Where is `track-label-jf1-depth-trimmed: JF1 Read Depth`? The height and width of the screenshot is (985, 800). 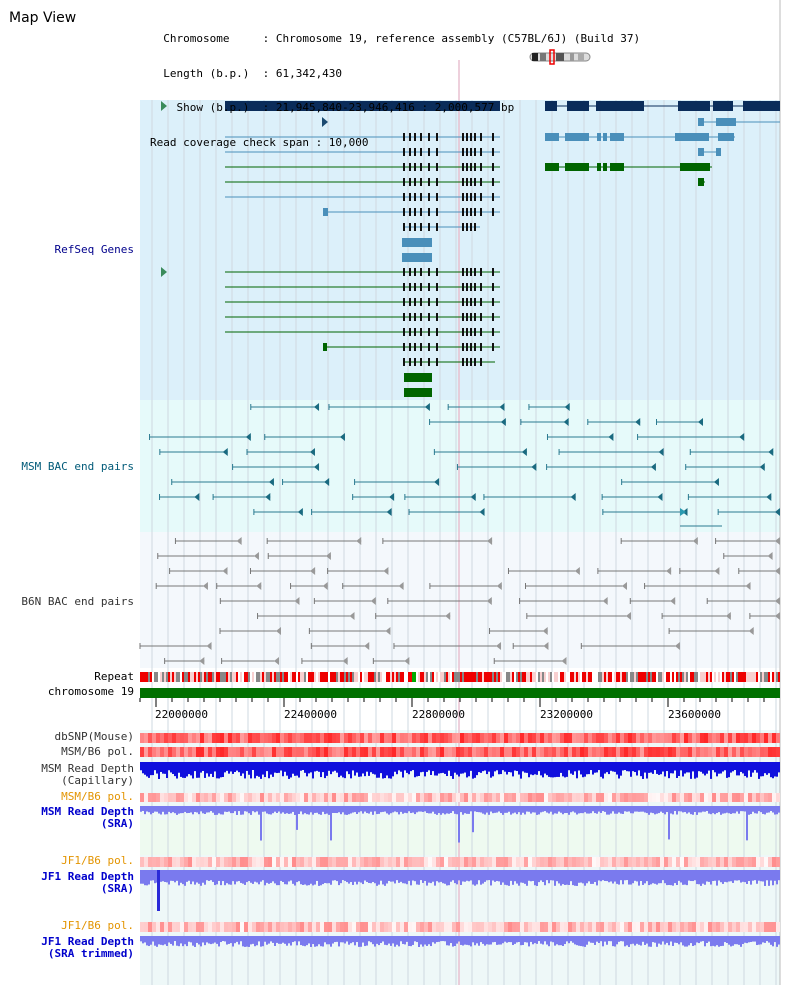 track-label-jf1-depth-trimmed: JF1 Read Depth is located at coordinates (87, 941).